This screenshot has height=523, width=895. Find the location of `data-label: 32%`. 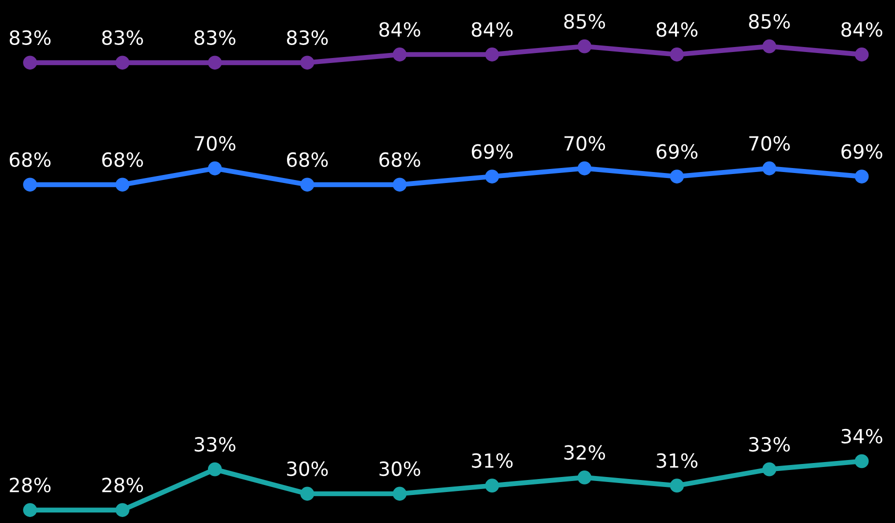

data-label: 32% is located at coordinates (585, 452).